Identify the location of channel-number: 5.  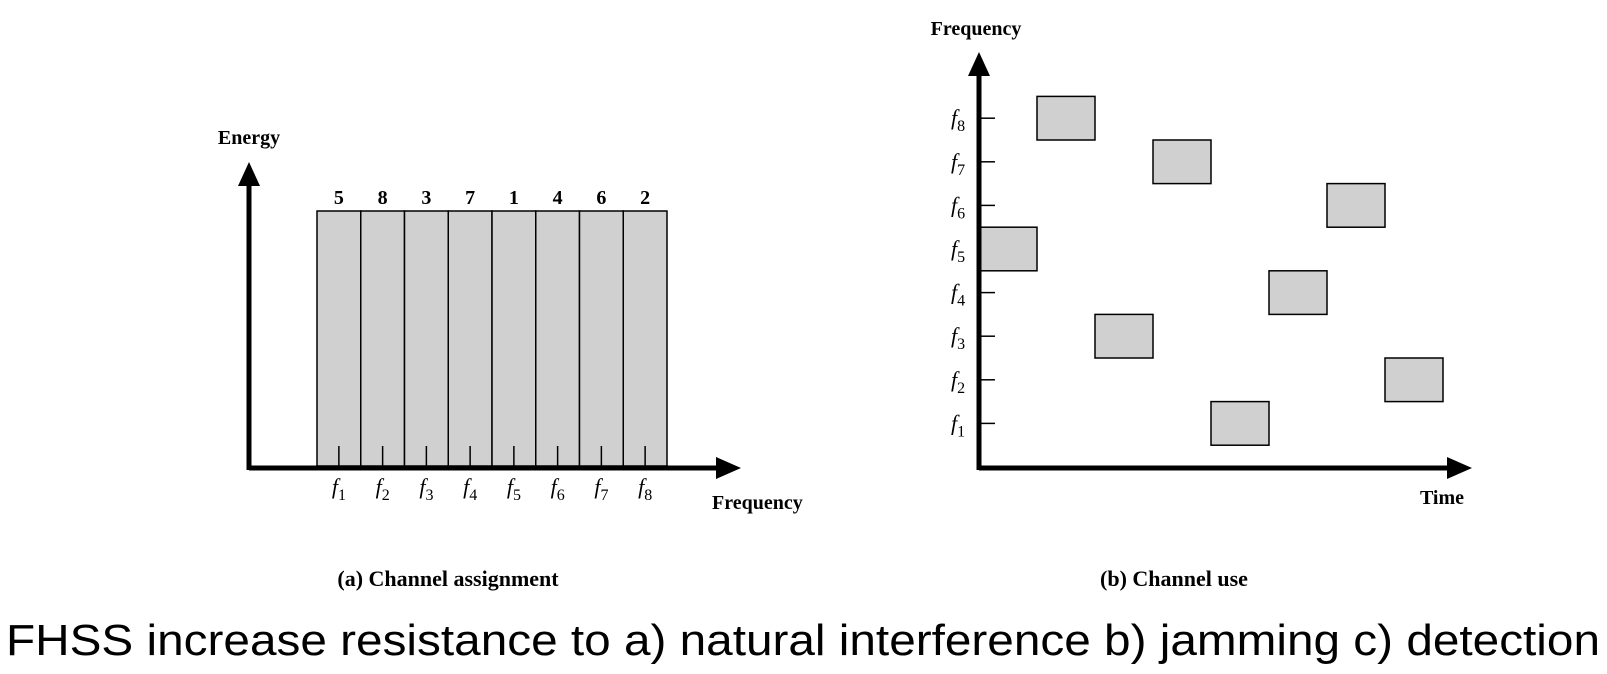
(339, 198).